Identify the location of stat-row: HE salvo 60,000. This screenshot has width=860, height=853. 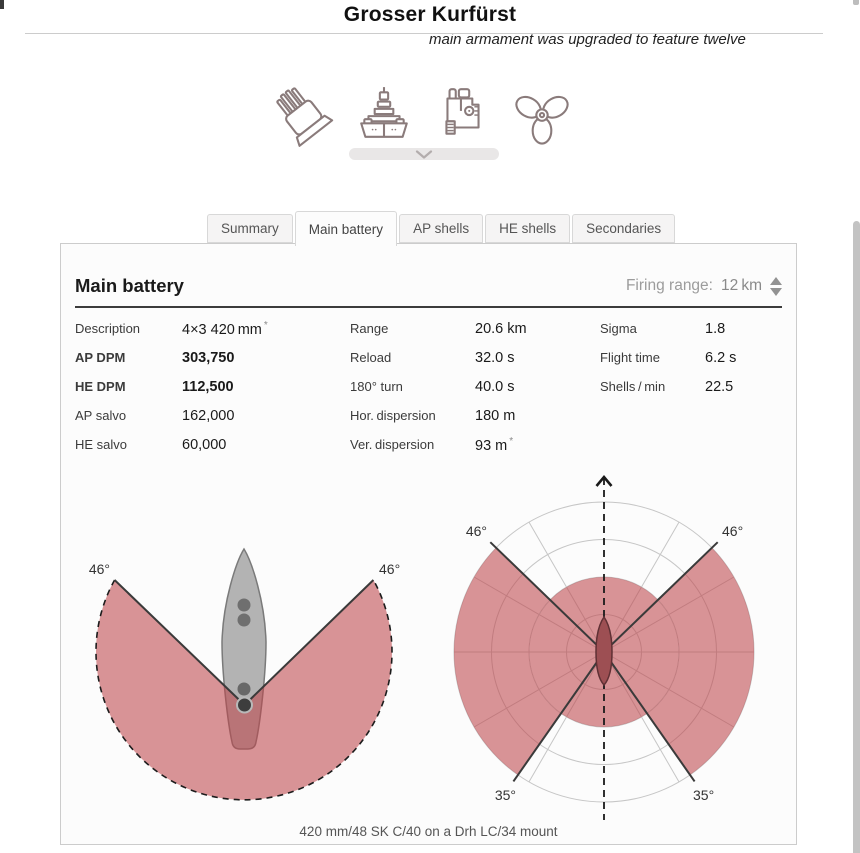
(171, 444).